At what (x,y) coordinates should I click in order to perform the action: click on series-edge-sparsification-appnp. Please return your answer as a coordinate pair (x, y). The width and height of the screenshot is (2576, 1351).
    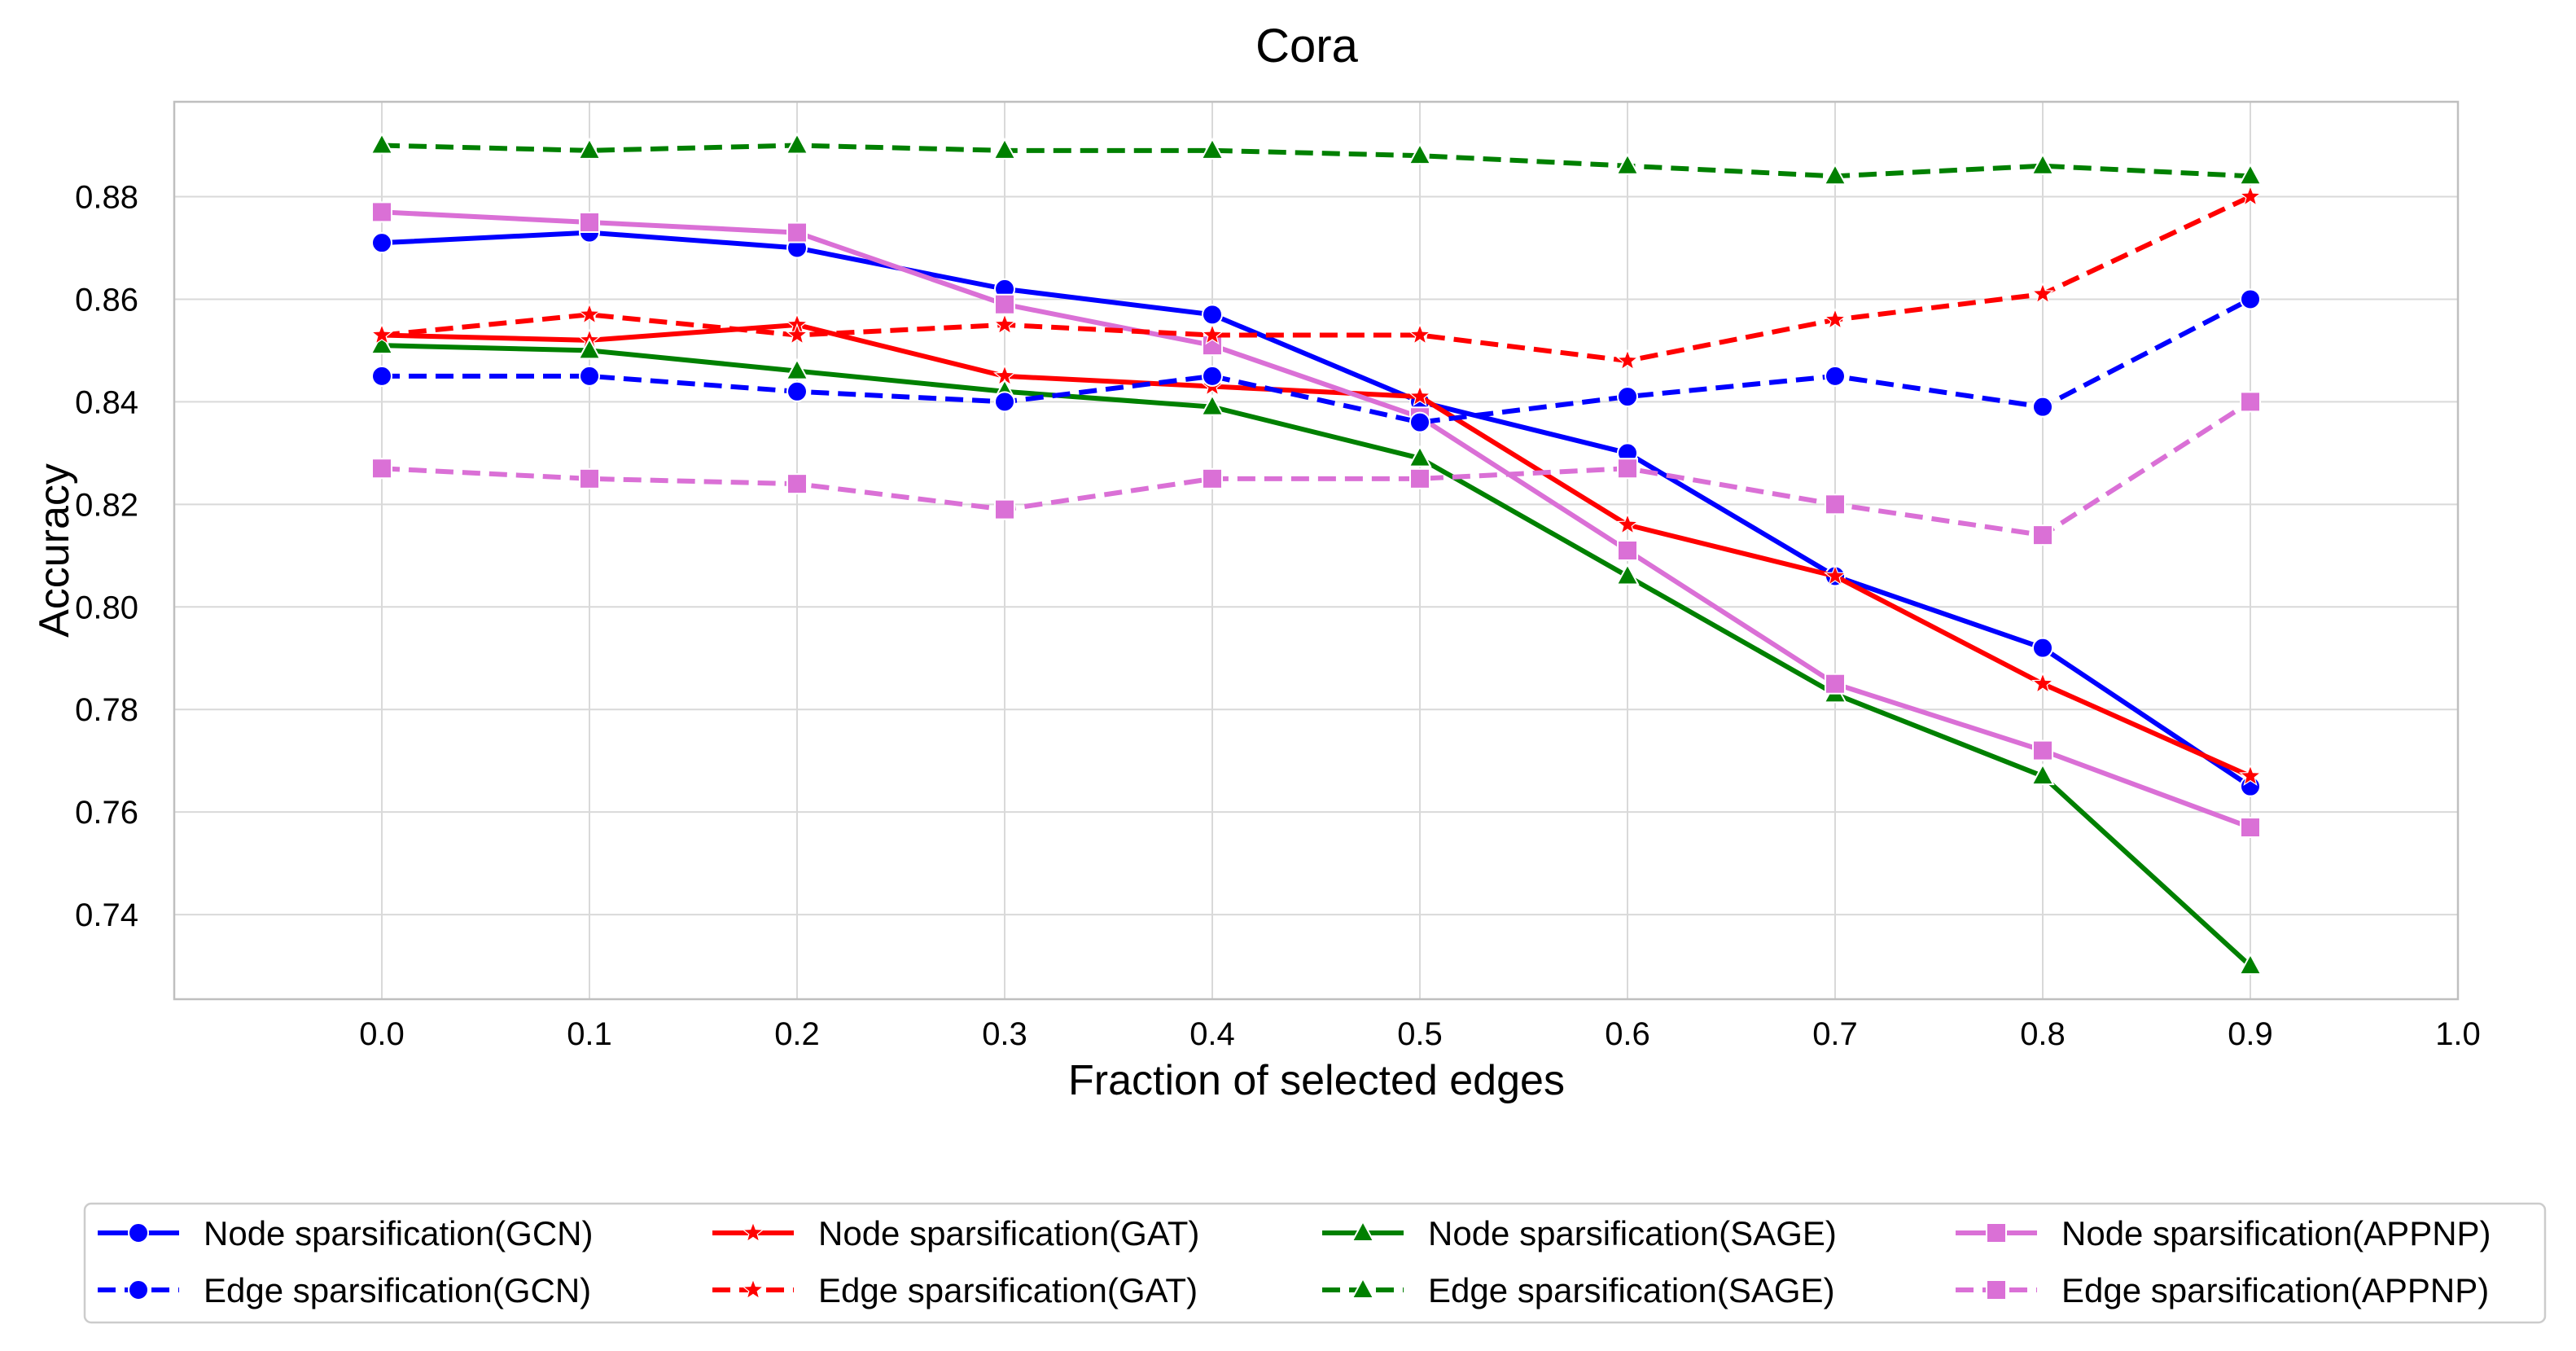
    Looking at the image, I should click on (1316, 469).